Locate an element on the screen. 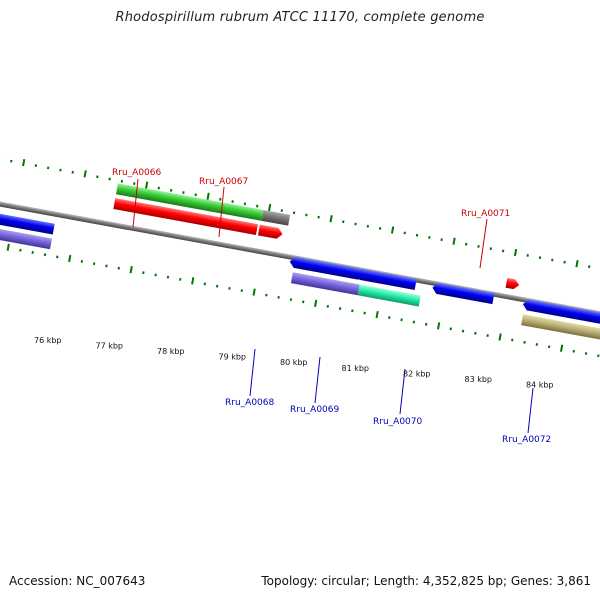  scale-label: 84 kbp is located at coordinates (540, 384).